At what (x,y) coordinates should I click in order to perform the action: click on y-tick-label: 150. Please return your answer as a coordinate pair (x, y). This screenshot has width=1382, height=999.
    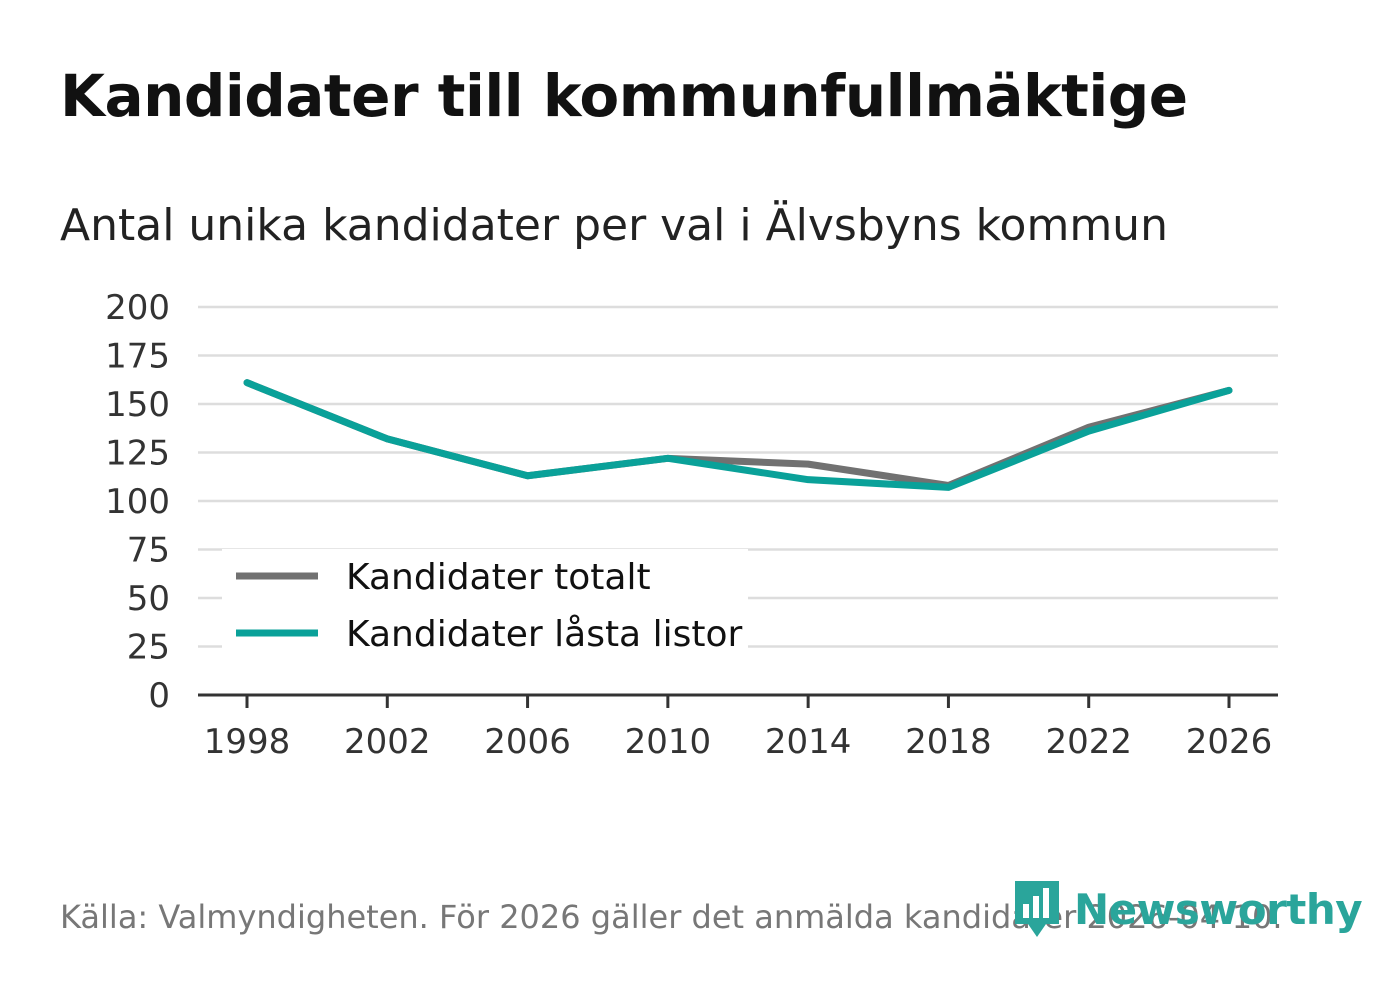
    Looking at the image, I should click on (137, 405).